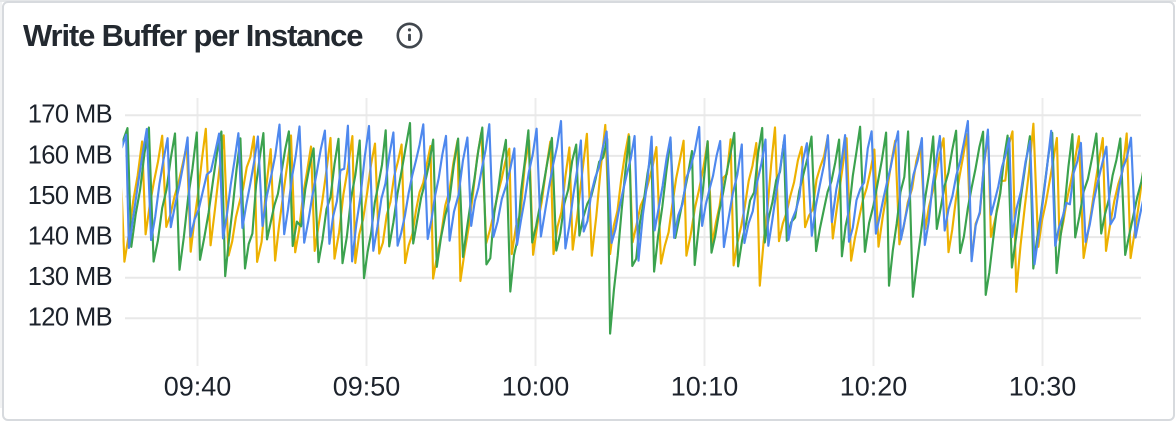 The height and width of the screenshot is (421, 1176). What do you see at coordinates (367, 386) in the screenshot?
I see `svg-text: 09:50` at bounding box center [367, 386].